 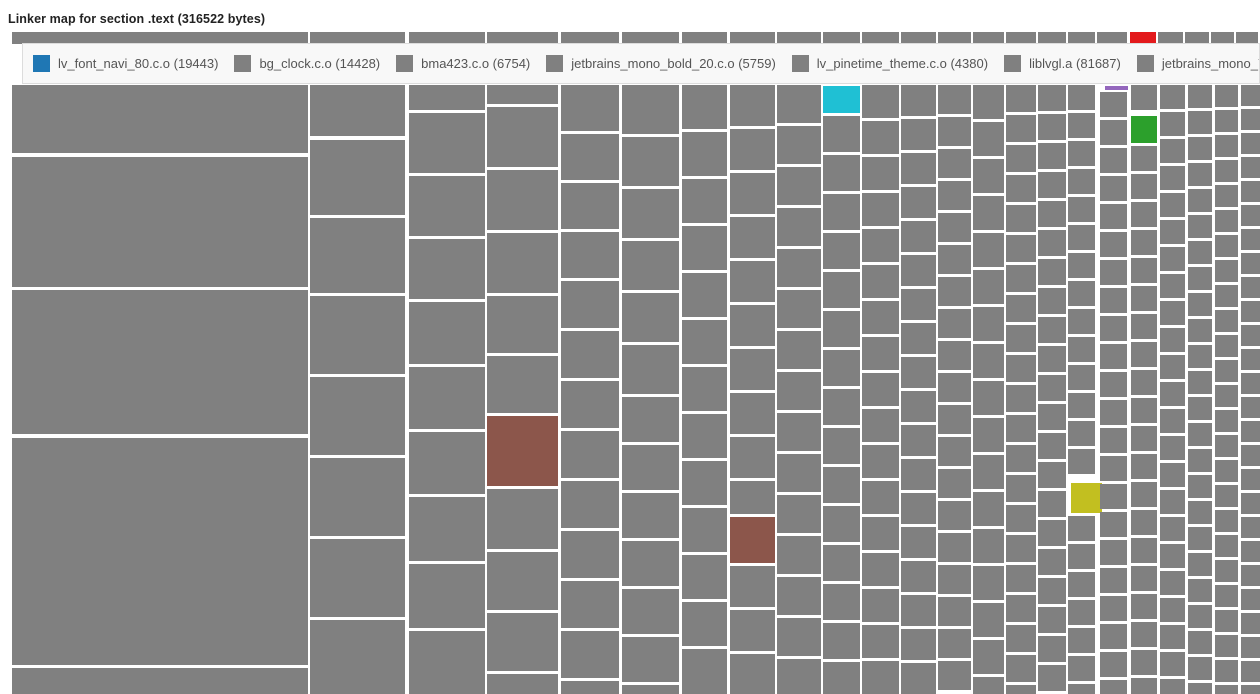 I want to click on legend-entry: liblvgl.a (81687), so click(x=1062, y=63).